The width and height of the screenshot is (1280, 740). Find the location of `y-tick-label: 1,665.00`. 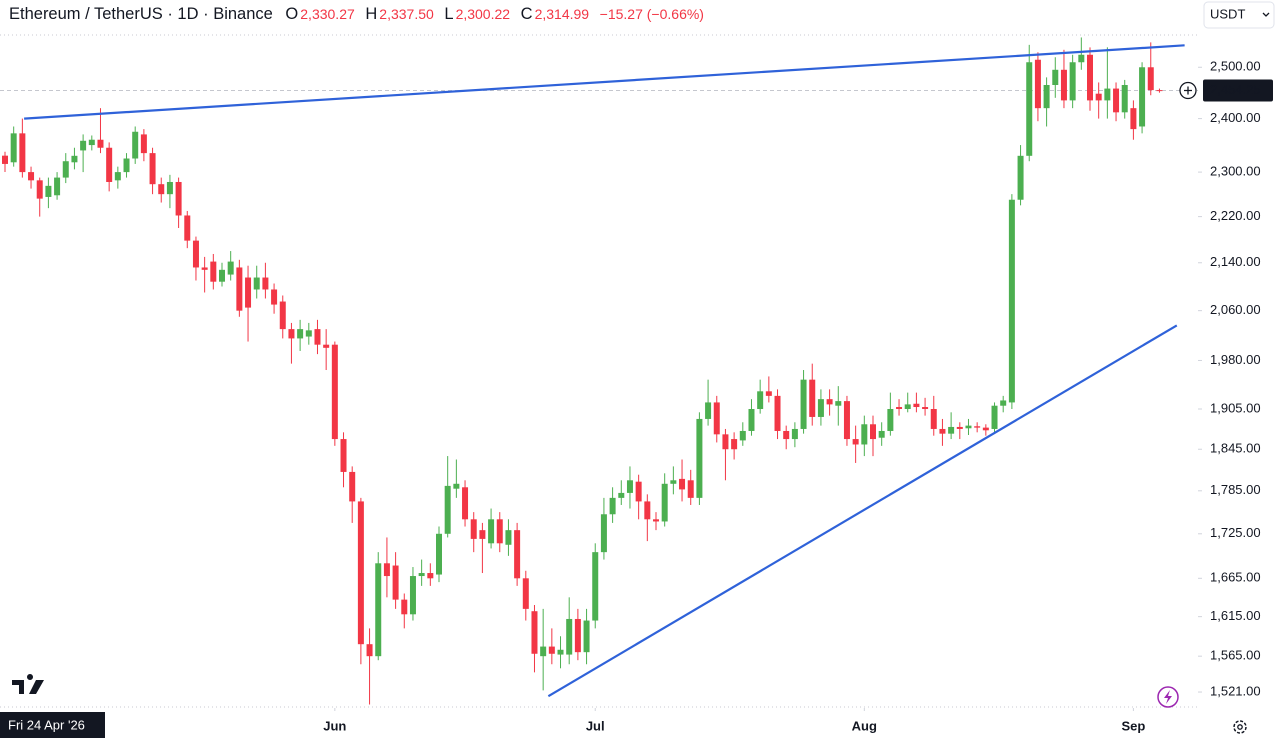

y-tick-label: 1,665.00 is located at coordinates (1235, 577).